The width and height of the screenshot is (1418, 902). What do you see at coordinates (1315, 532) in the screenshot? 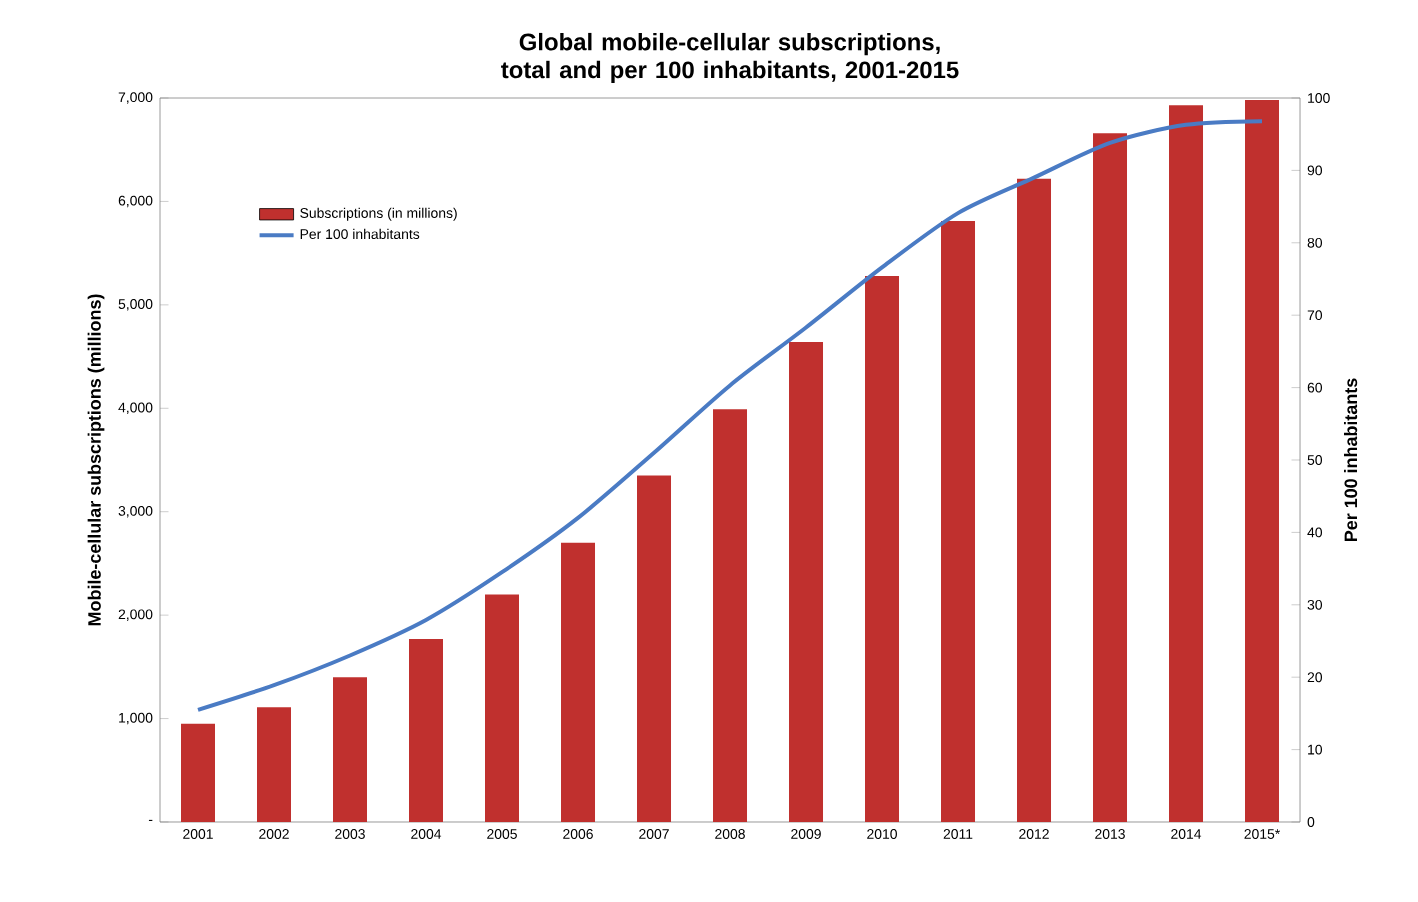
I see `y2-tick-label: 40` at bounding box center [1315, 532].